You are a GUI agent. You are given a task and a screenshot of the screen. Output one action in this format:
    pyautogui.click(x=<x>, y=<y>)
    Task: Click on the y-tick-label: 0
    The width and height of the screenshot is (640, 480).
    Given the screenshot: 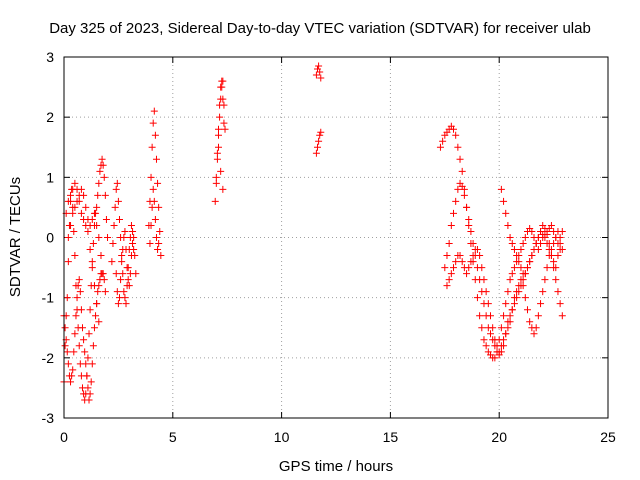 What is the action you would take?
    pyautogui.click(x=50, y=238)
    